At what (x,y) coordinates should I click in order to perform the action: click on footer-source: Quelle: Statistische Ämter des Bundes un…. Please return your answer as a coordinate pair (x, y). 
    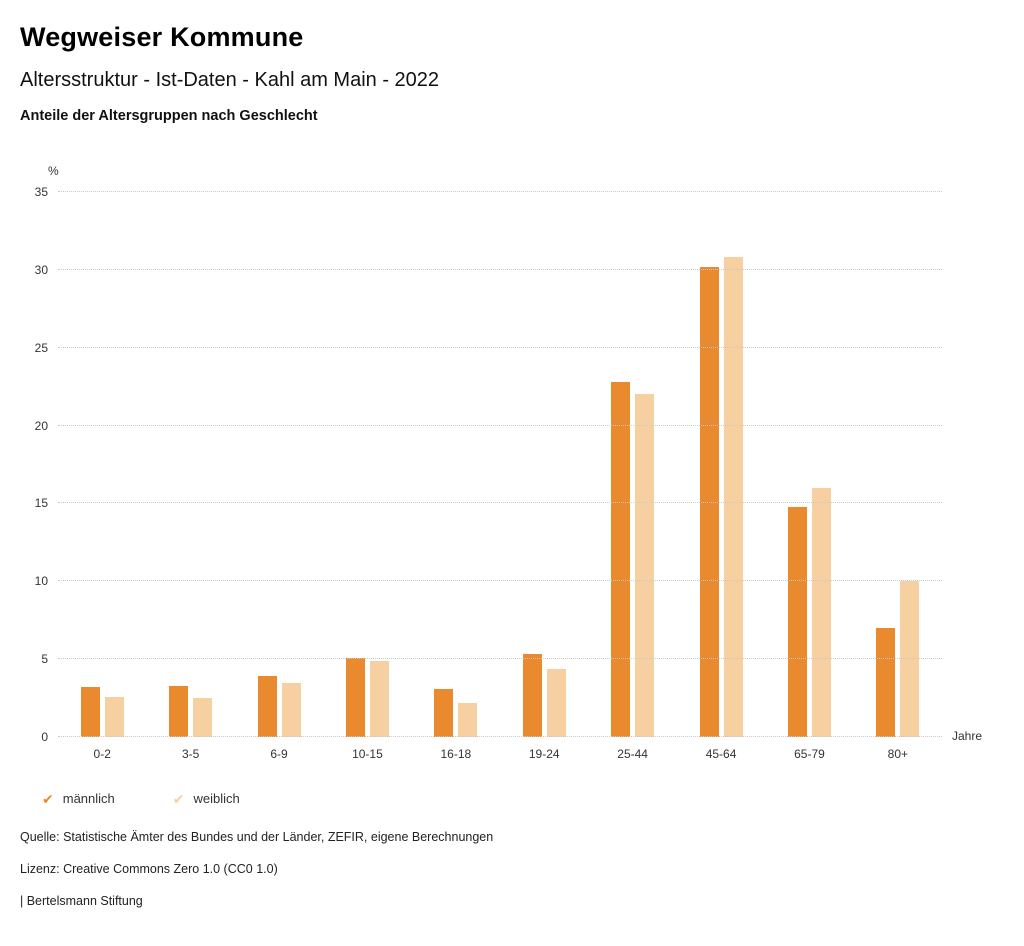
    Looking at the image, I should click on (257, 837).